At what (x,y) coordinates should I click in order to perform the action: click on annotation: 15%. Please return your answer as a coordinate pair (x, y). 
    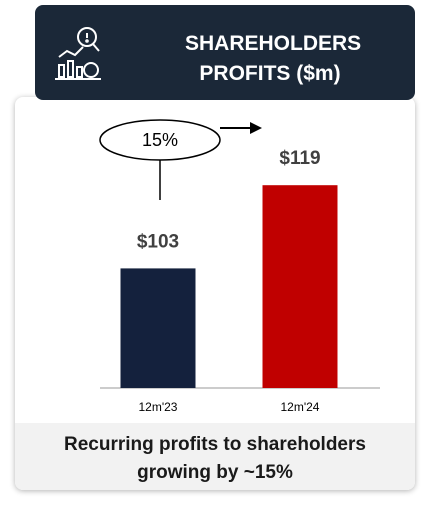
    Looking at the image, I should click on (160, 140).